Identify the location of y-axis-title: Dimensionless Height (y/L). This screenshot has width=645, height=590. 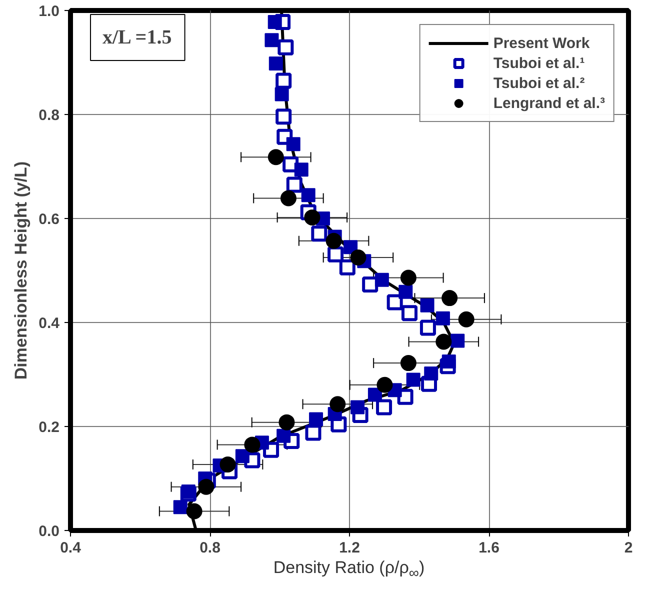
(21, 270).